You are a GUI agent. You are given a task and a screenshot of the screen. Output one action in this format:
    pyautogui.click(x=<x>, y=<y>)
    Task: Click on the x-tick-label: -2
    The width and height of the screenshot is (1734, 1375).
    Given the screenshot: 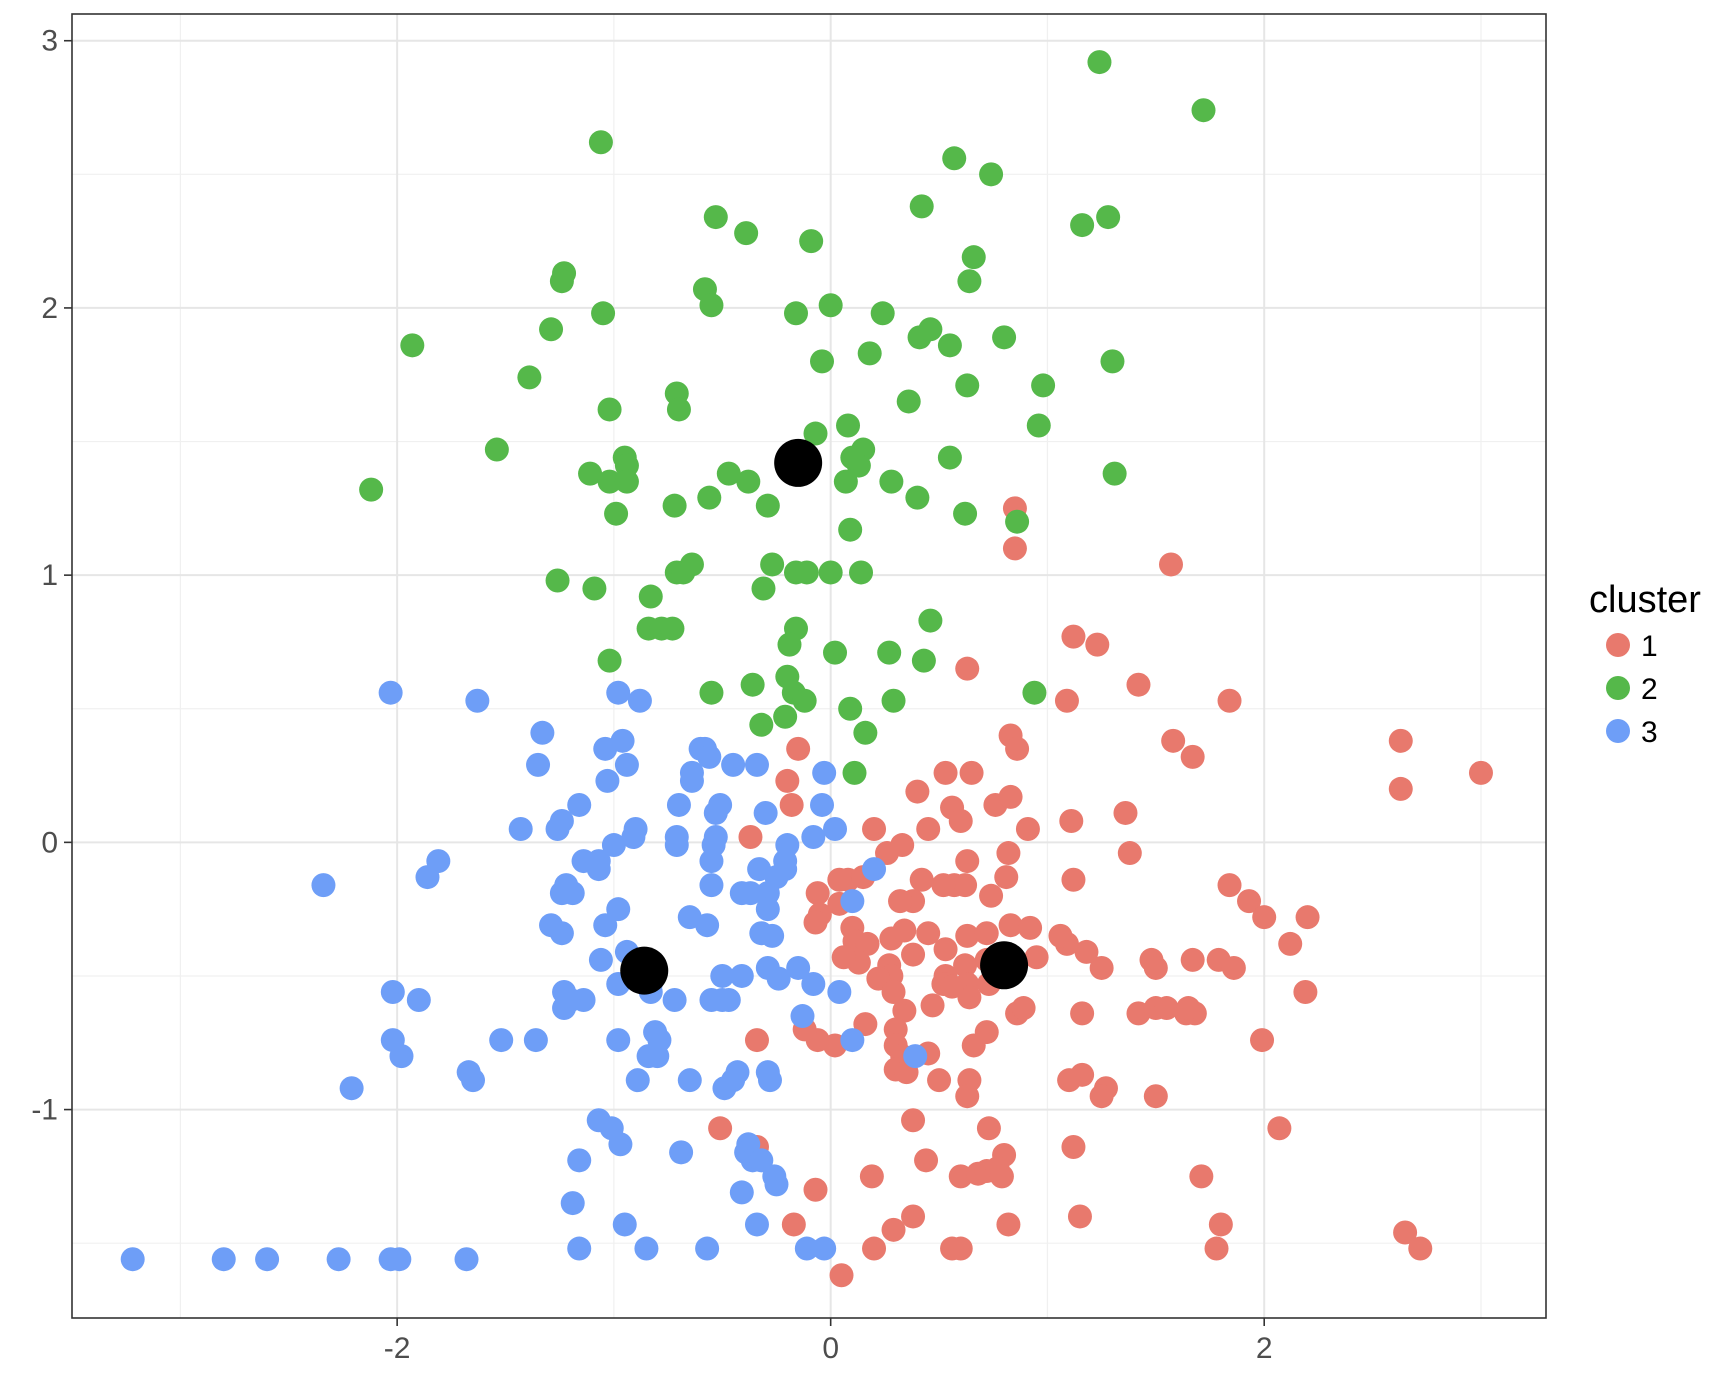 What is the action you would take?
    pyautogui.click(x=397, y=1348)
    